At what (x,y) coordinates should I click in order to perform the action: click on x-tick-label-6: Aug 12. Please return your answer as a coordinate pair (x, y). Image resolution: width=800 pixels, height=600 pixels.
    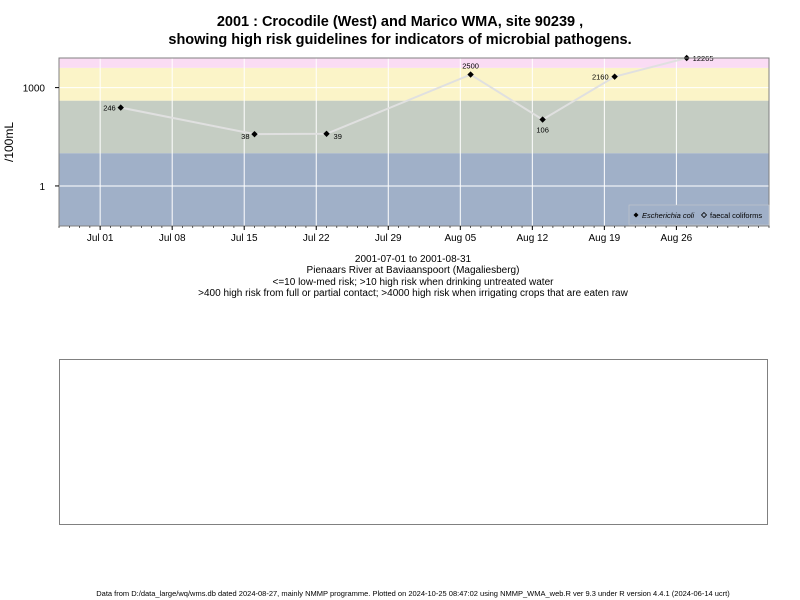
    Looking at the image, I should click on (532, 238).